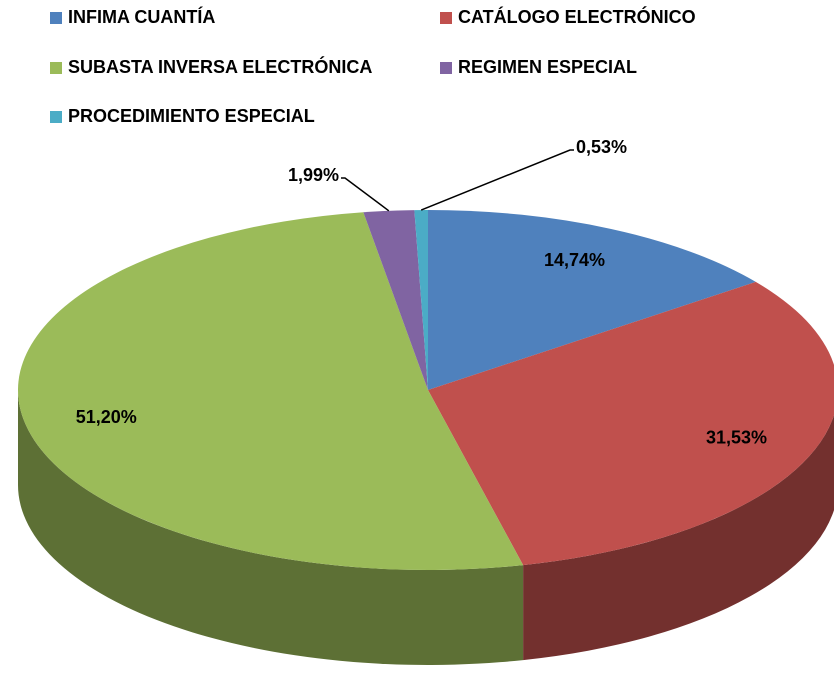  I want to click on legend-label: INFIMA CUANTÍA, so click(141, 16).